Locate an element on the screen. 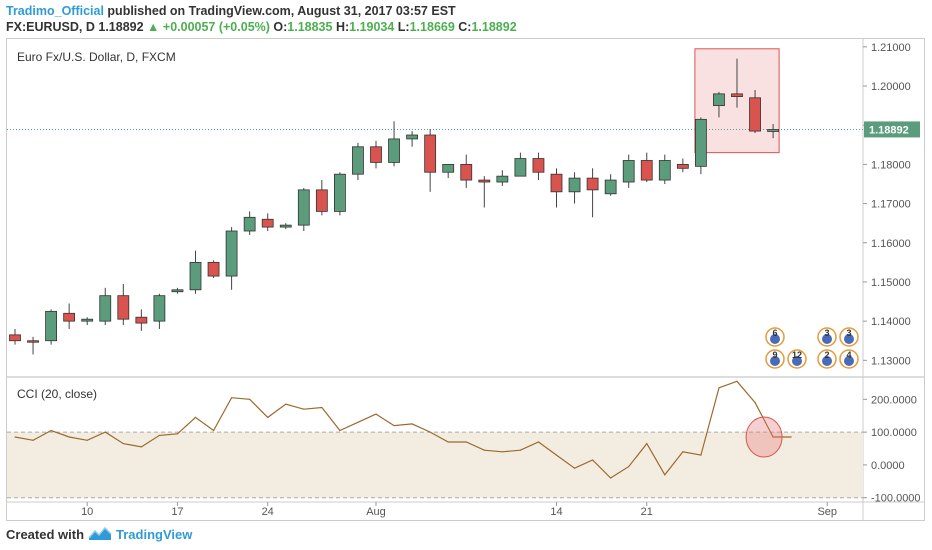  footer: Created with TradingView is located at coordinates (466, 535).